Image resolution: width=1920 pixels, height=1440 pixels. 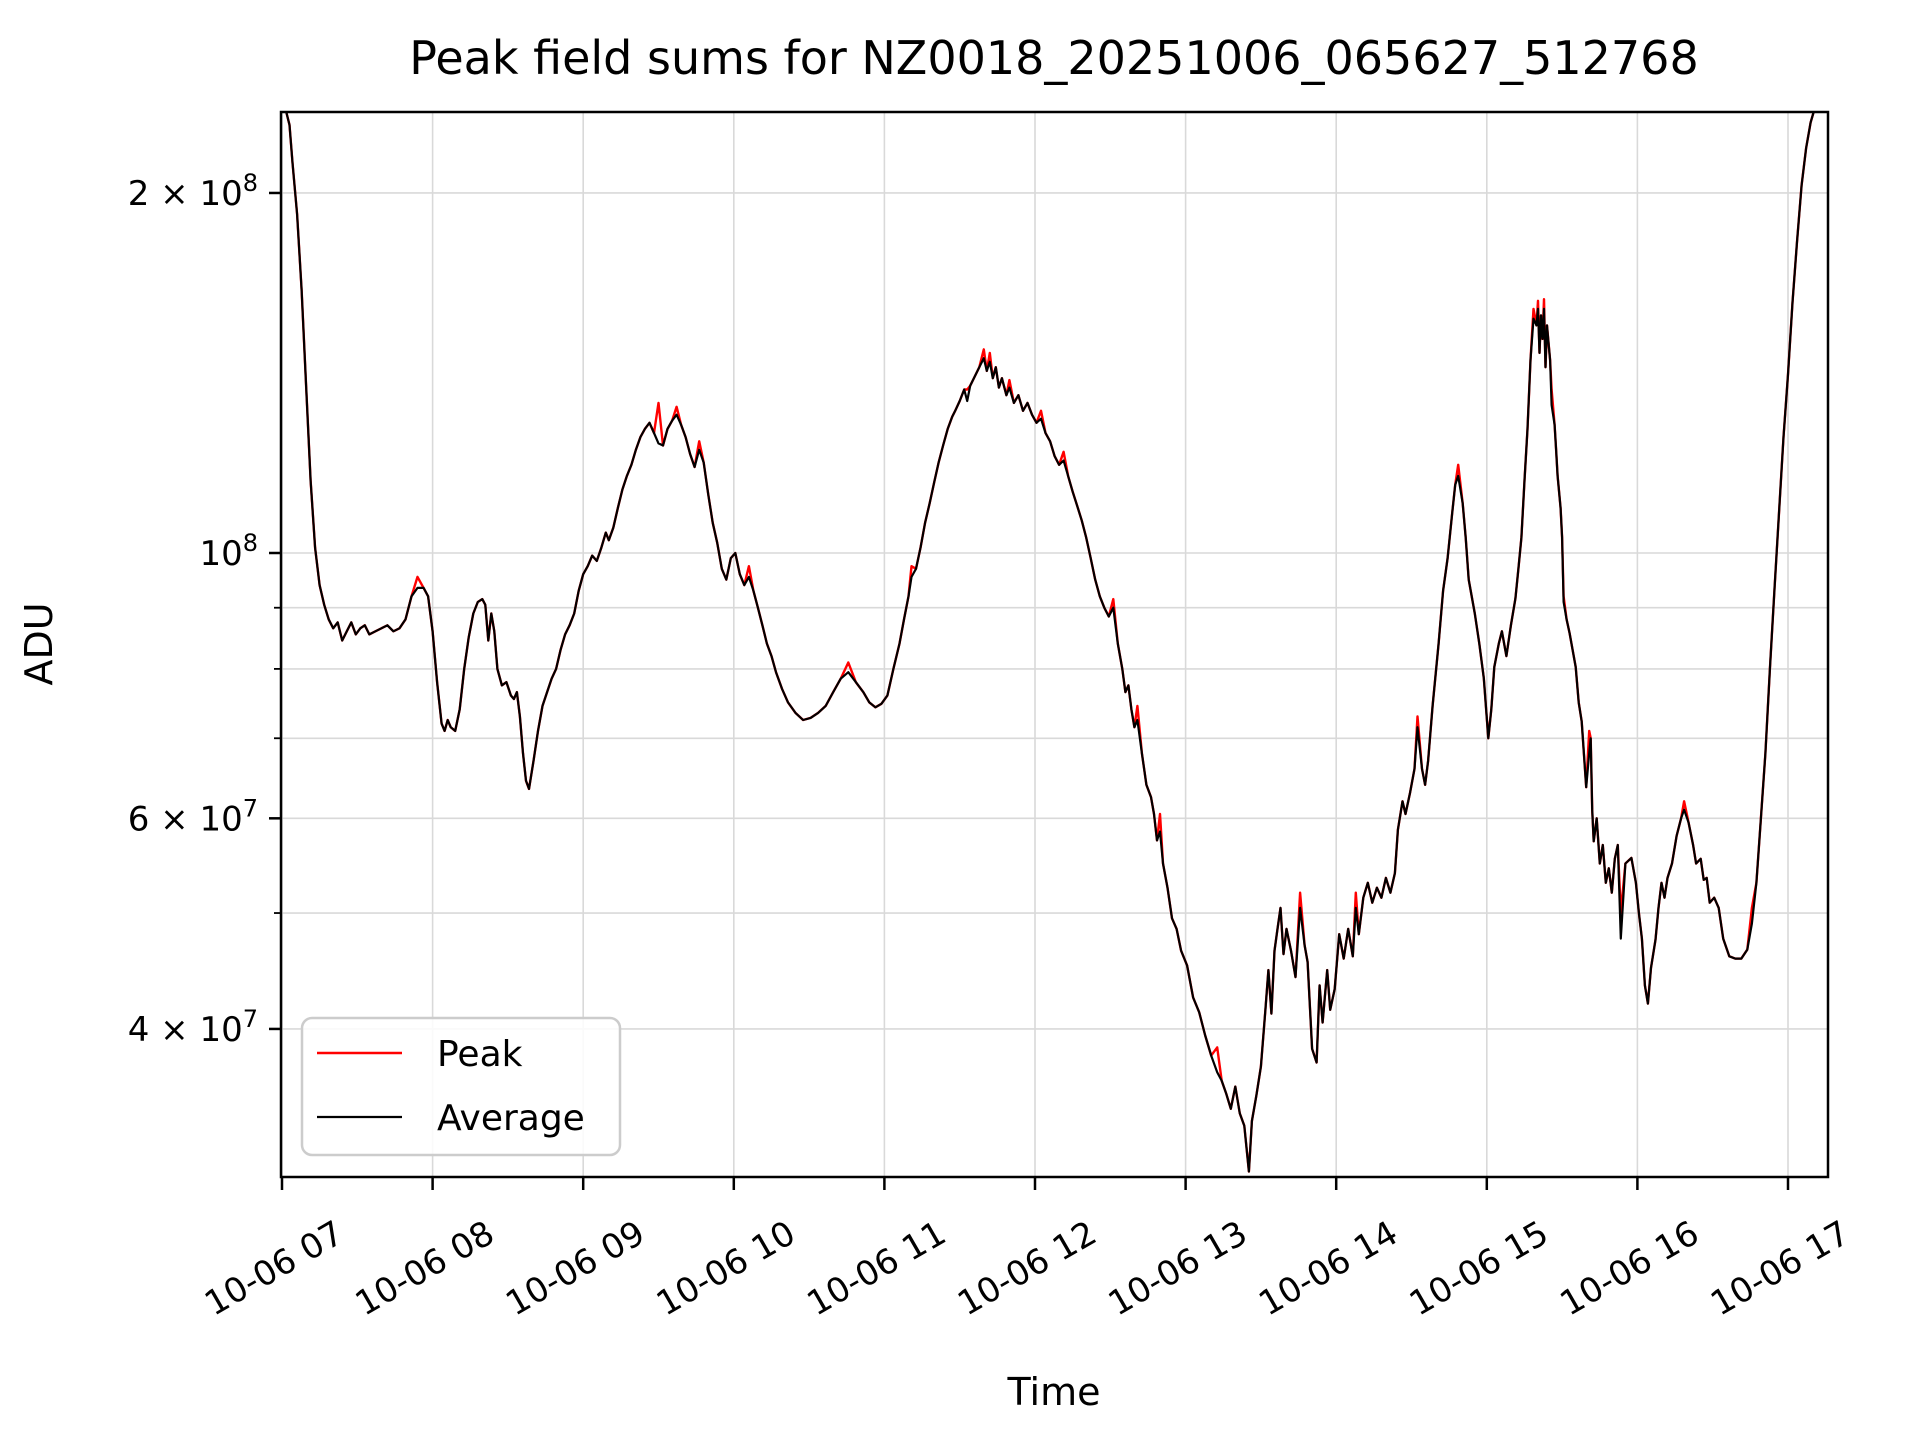 I want to click on legend-label-average: Average, so click(x=511, y=1118).